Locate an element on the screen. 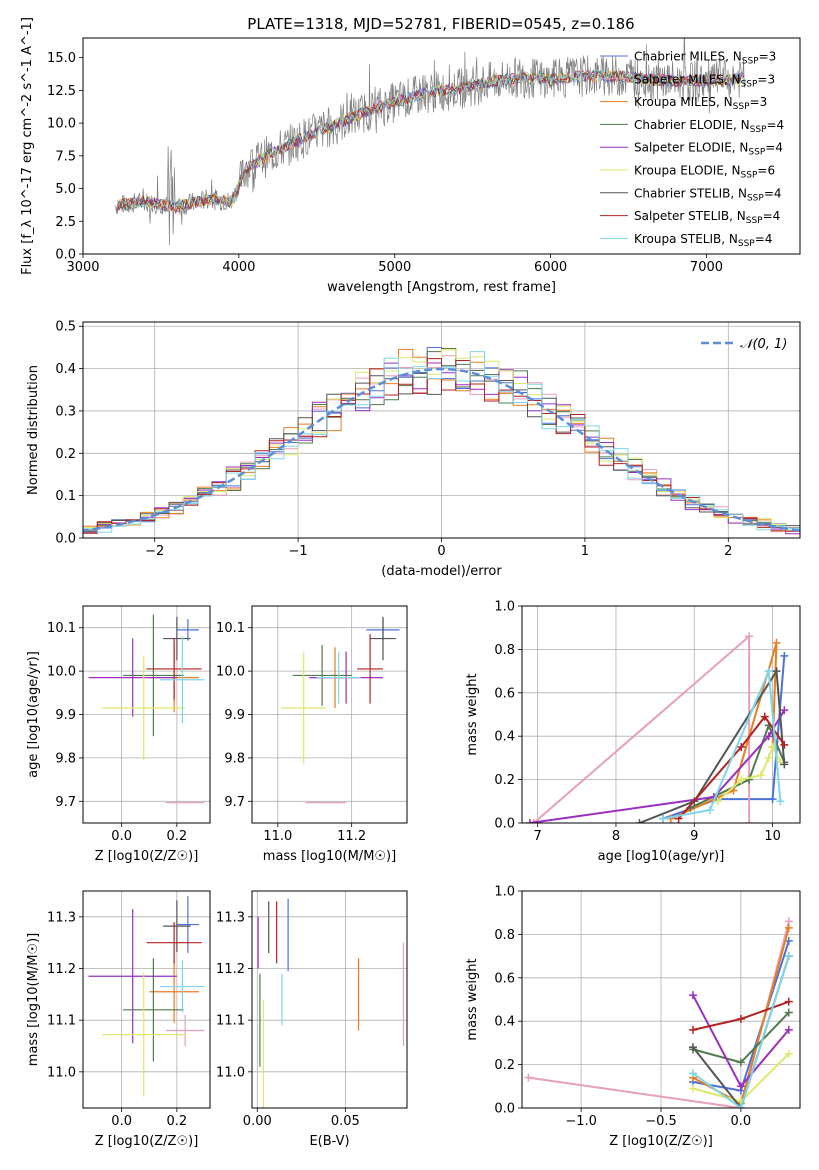 The height and width of the screenshot is (1170, 819). x-tick-label: −1 is located at coordinates (298, 551).